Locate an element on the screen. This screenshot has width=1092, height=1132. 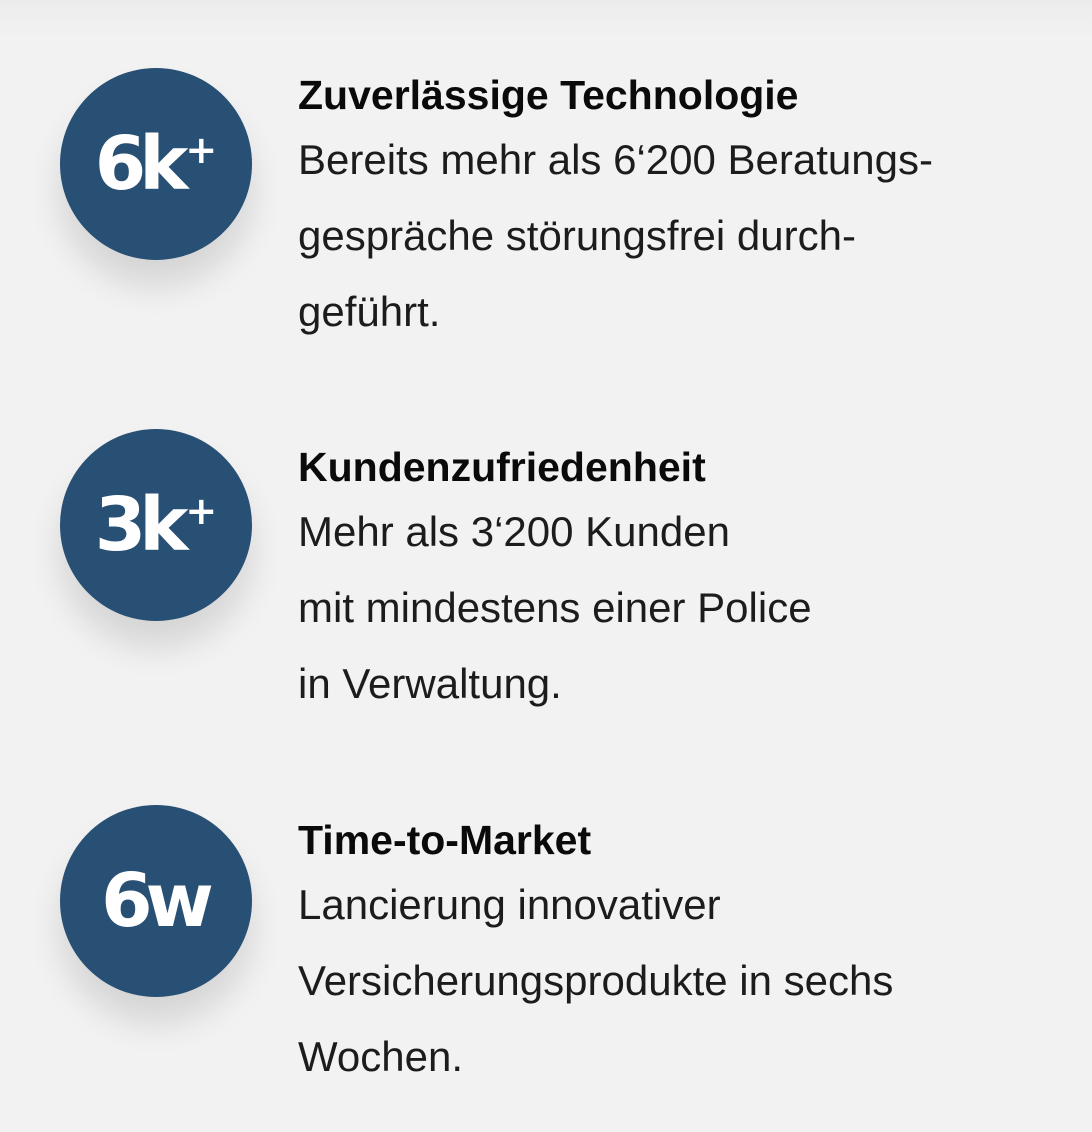
stat-description-line: in Verwaltung. is located at coordinates (430, 683).